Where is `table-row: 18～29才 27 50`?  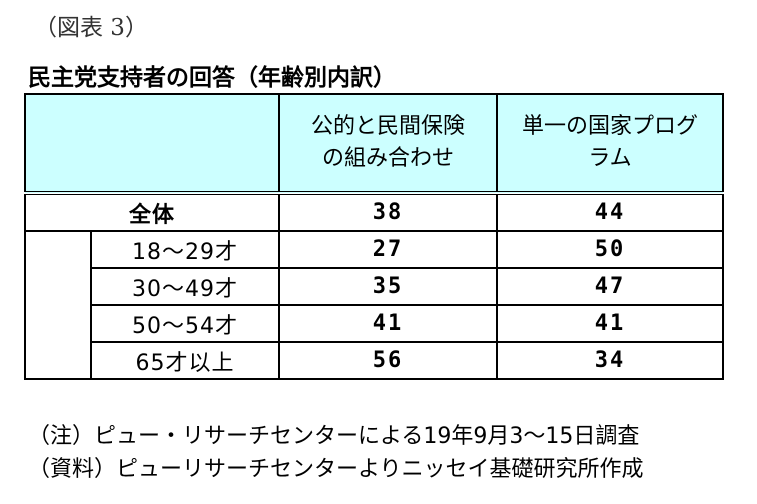 table-row: 18～29才 27 50 is located at coordinates (374, 249).